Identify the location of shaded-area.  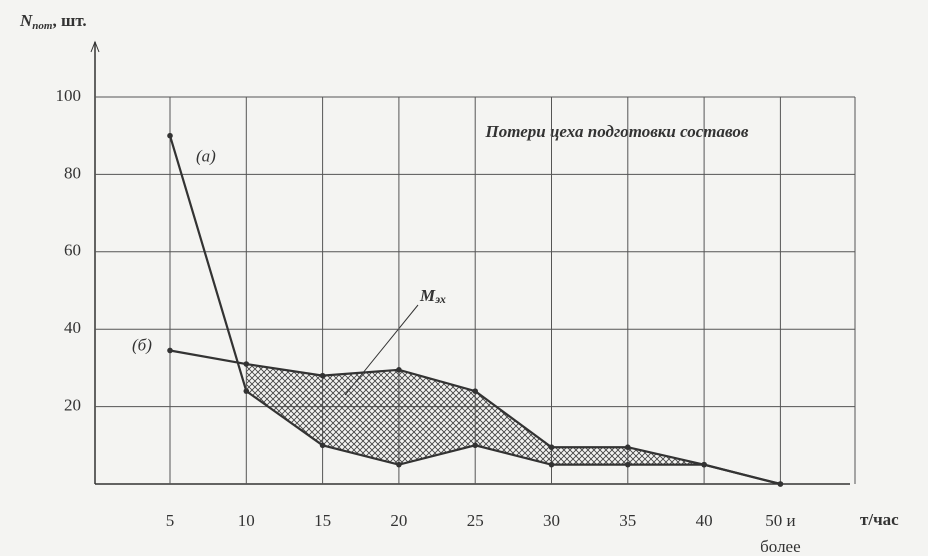
(513, 424).